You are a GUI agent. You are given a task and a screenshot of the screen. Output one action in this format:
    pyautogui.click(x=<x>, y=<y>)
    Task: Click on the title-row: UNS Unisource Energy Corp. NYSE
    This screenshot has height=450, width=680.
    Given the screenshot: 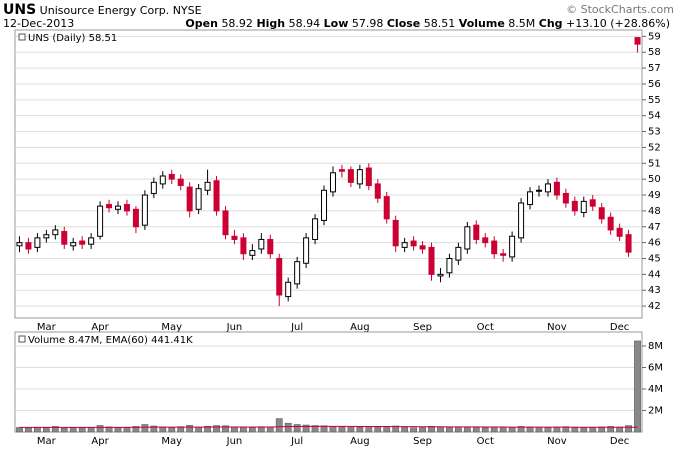 What is the action you would take?
    pyautogui.click(x=102, y=10)
    